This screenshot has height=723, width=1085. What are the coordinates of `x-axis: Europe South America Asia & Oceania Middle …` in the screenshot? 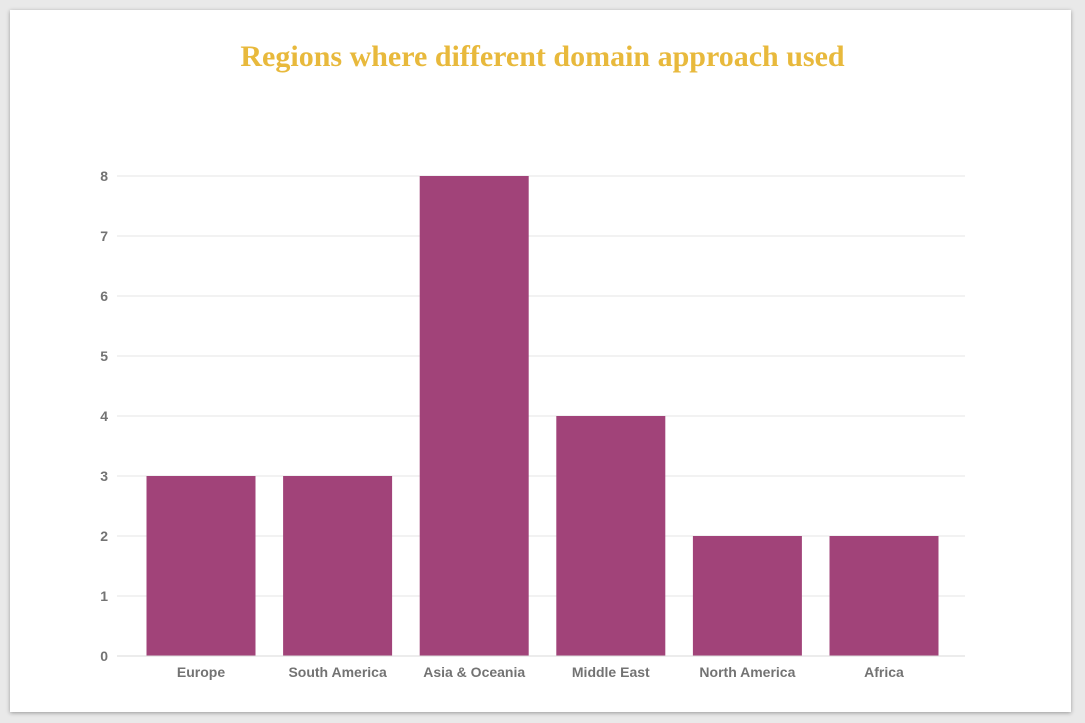 It's located at (541, 667).